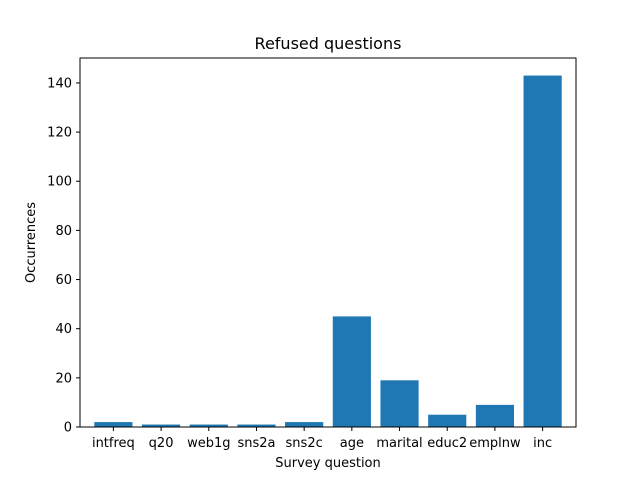 This screenshot has height=484, width=640. Describe the element at coordinates (447, 443) in the screenshot. I see `x-tick-label: educ2` at that location.